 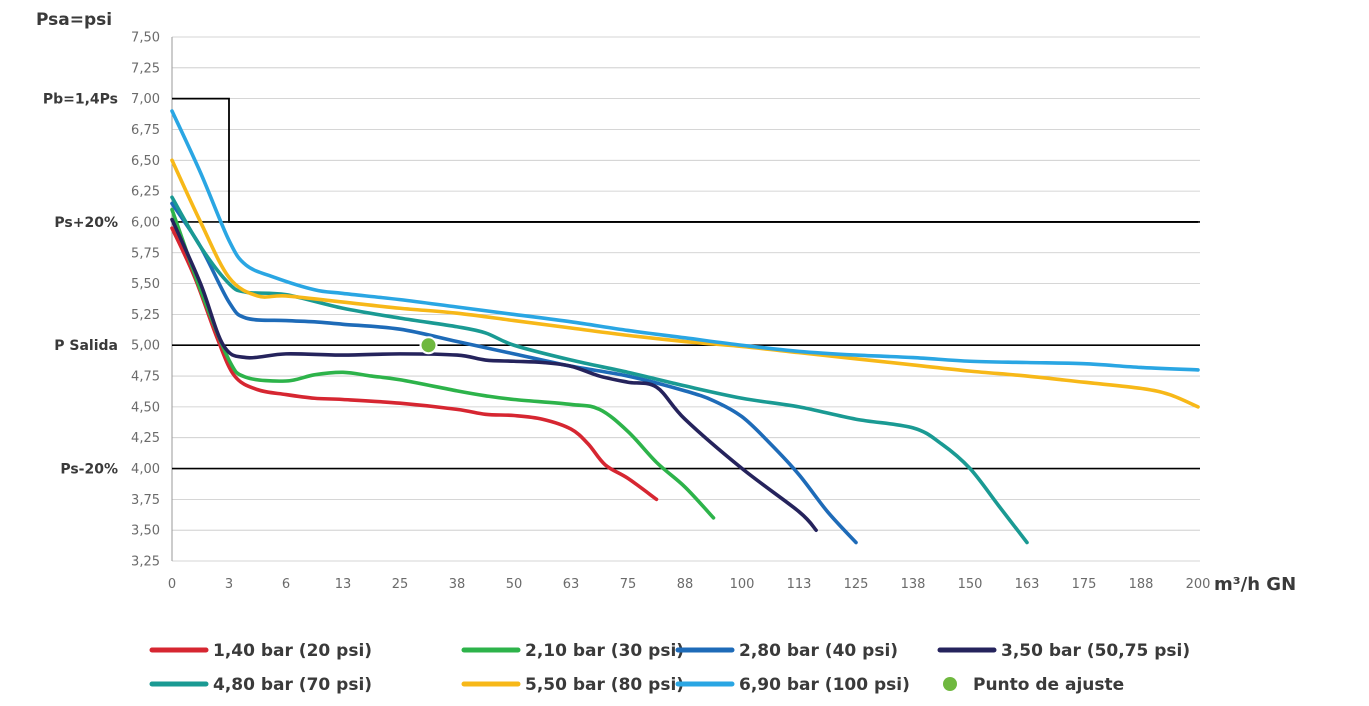 What do you see at coordinates (145, 377) in the screenshot?
I see `y-tick-label: 4,75` at bounding box center [145, 377].